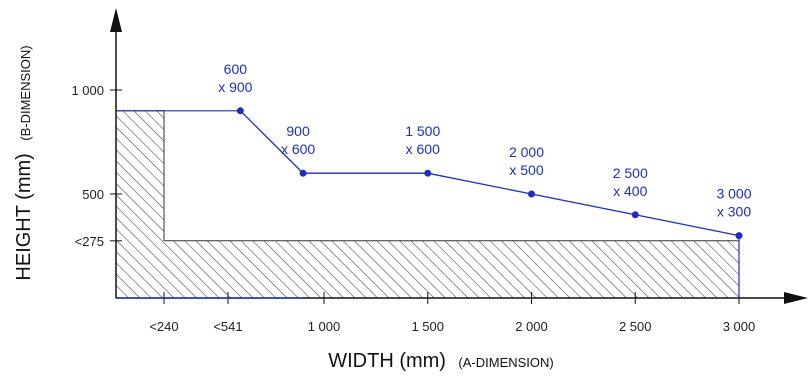 This screenshot has height=387, width=810. What do you see at coordinates (24, 216) in the screenshot?
I see `y-axis-title-main: HEIGHT (mm)` at bounding box center [24, 216].